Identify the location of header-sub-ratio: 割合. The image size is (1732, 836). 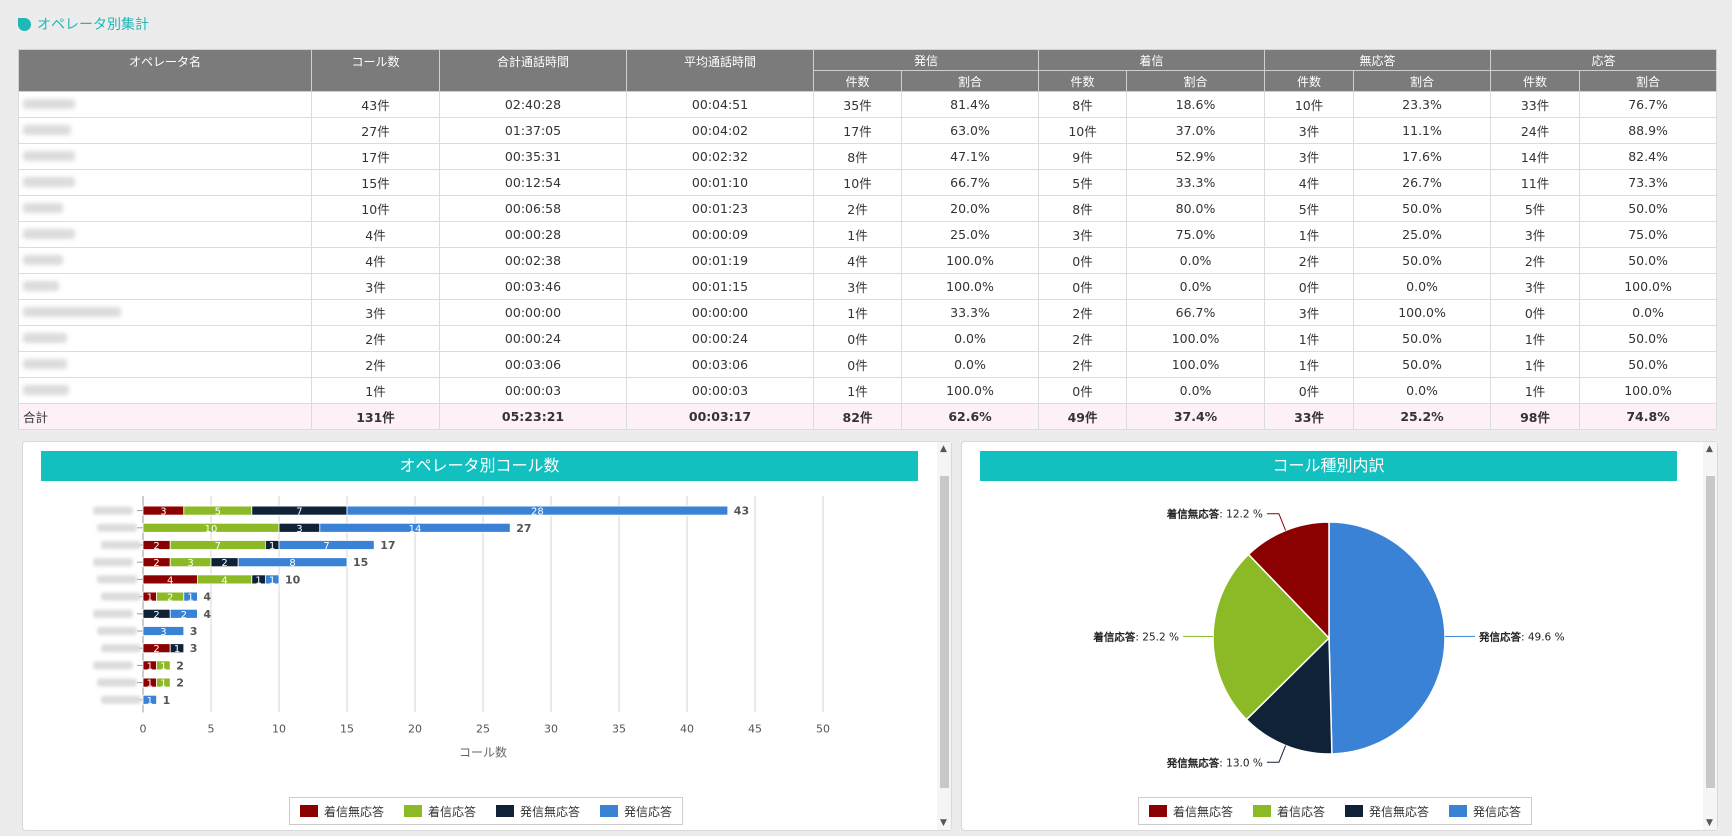
(1196, 81).